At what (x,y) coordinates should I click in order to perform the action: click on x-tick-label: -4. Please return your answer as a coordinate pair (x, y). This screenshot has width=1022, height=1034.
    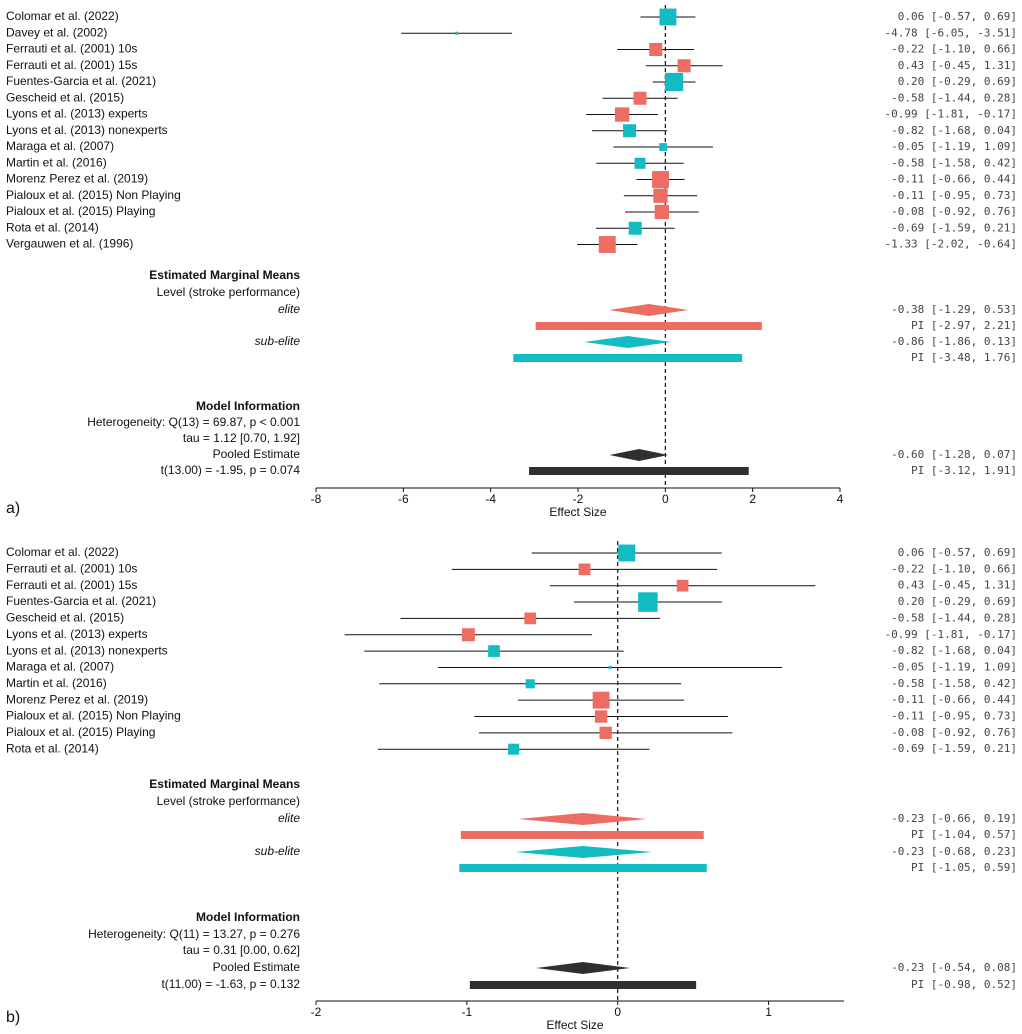
    Looking at the image, I should click on (490, 499).